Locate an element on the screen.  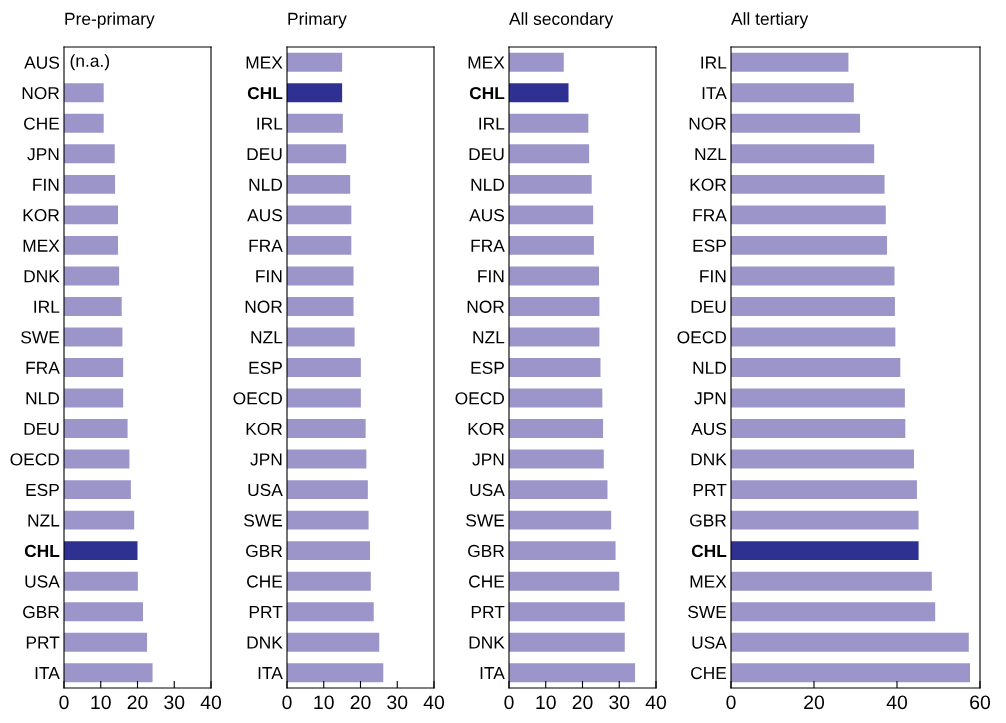
x-tick-label: 40 is located at coordinates (656, 702).